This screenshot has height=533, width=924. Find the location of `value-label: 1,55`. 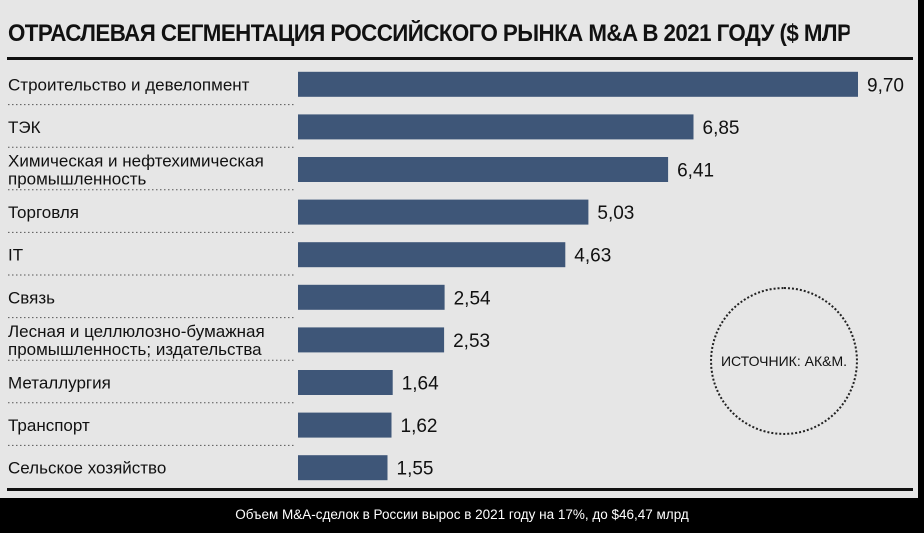

value-label: 1,55 is located at coordinates (415, 469).